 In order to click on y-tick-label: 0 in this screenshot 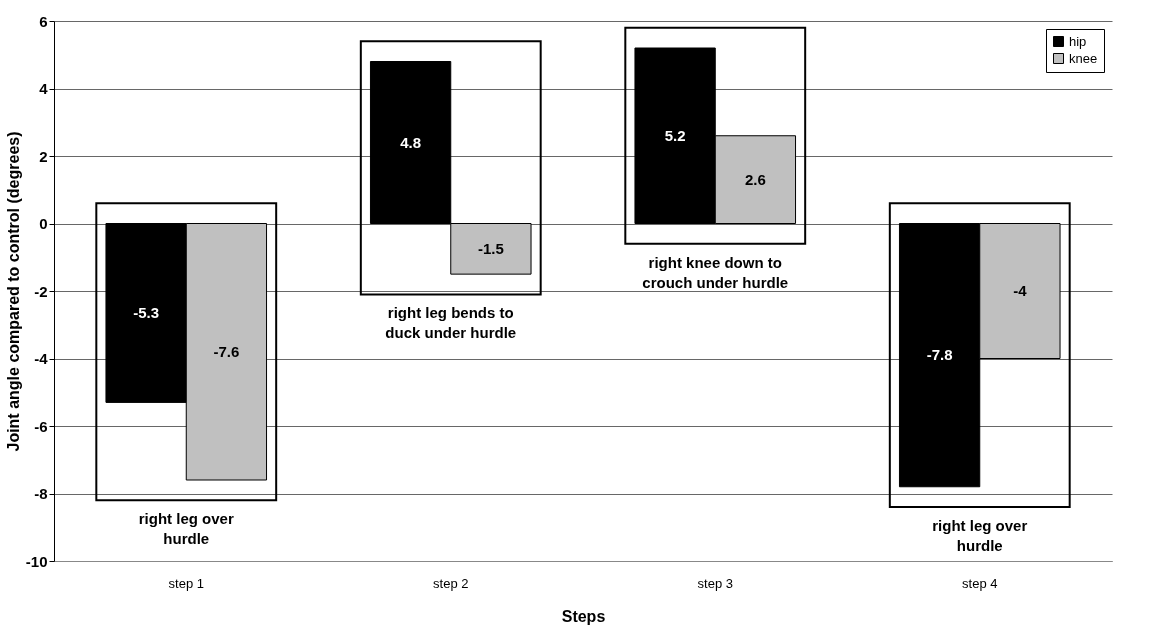, I will do `click(43, 223)`.